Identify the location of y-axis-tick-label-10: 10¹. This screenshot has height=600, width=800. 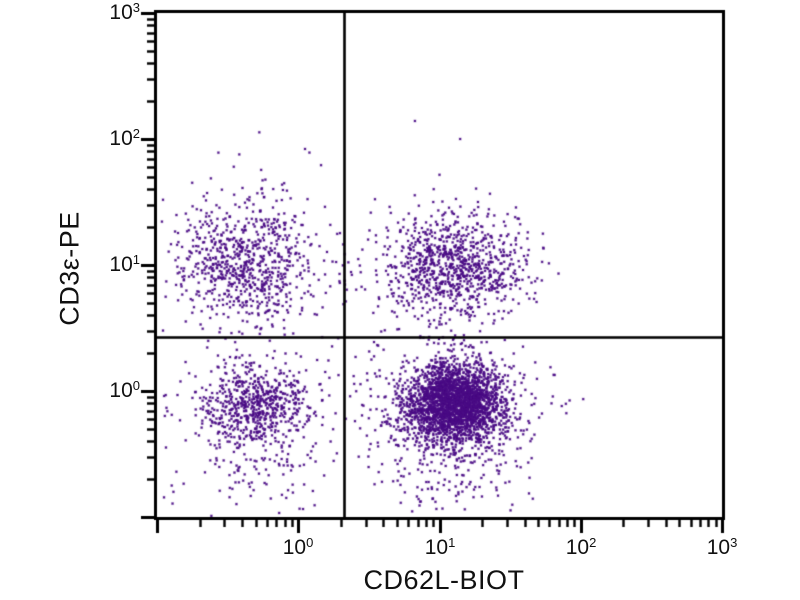
(124, 264).